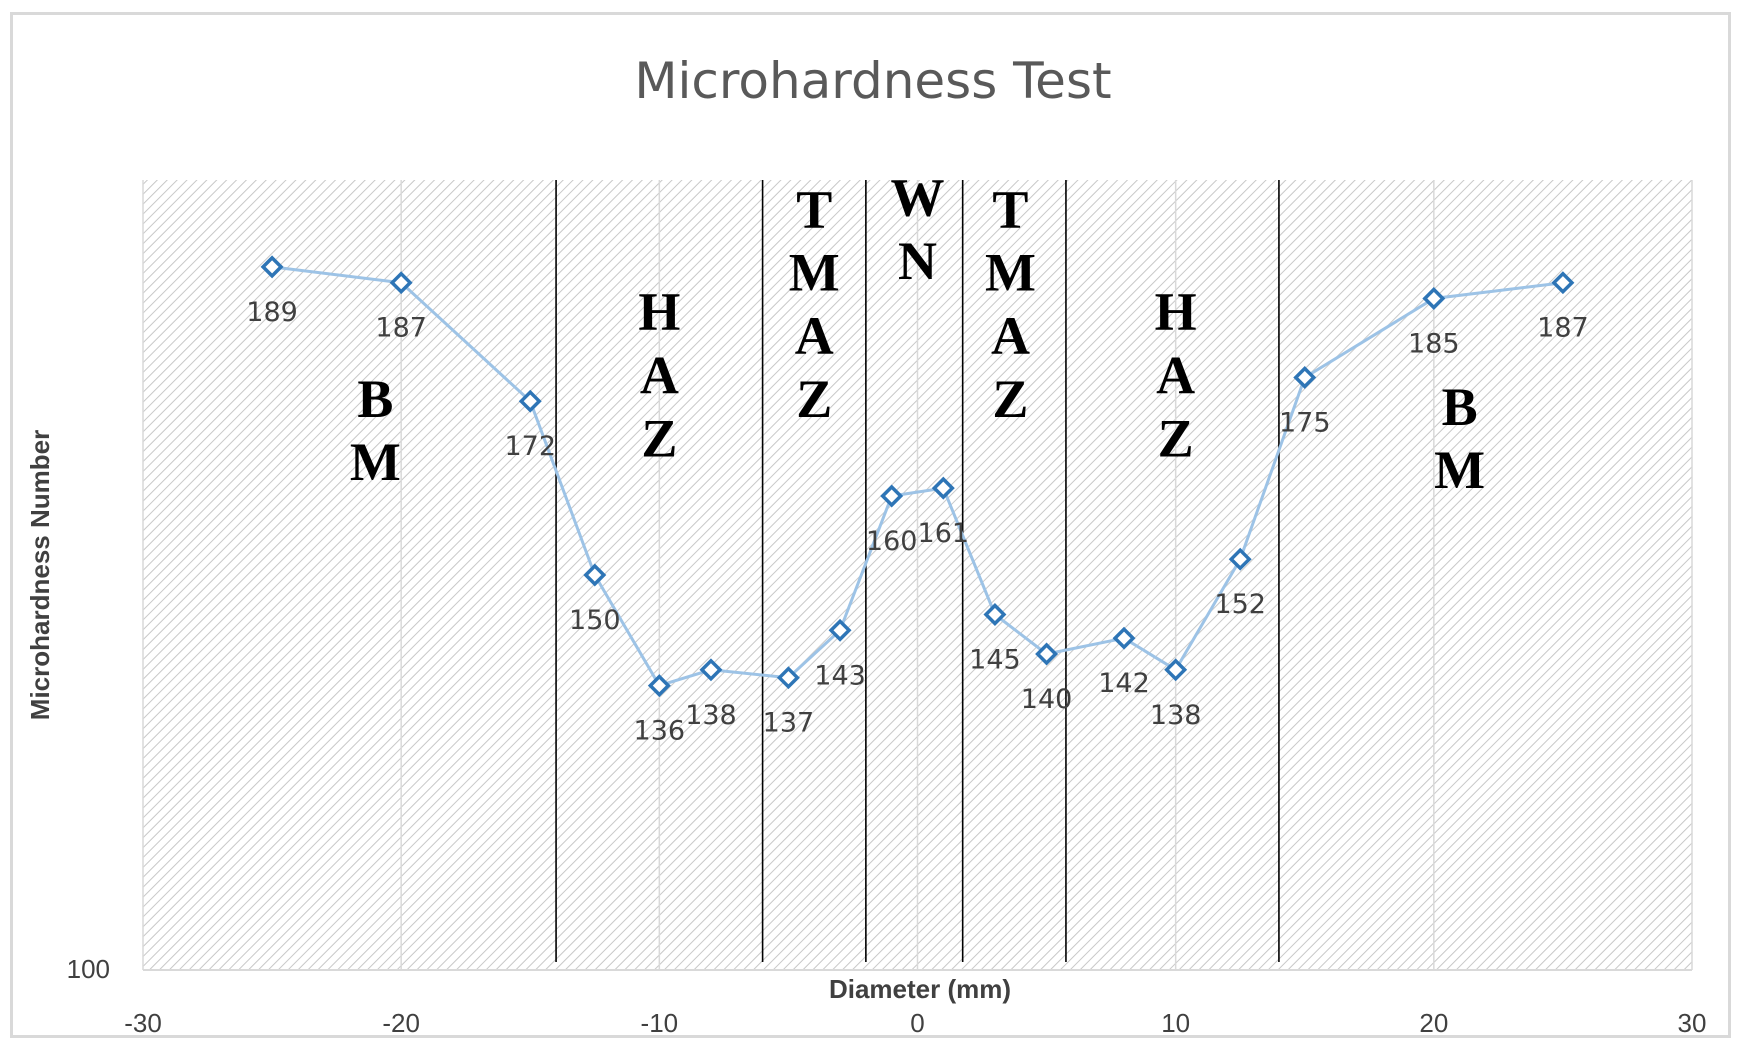 The width and height of the screenshot is (1745, 1053). I want to click on zone-label-bm-left: M, so click(375, 462).